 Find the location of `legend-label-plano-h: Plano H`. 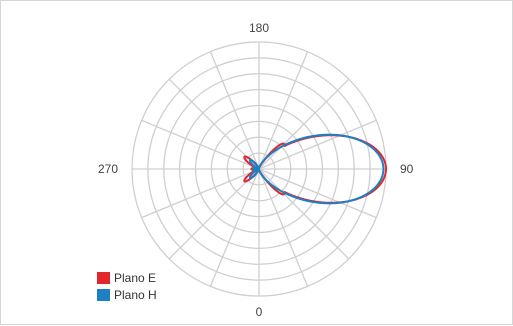

legend-label-plano-h: Plano H is located at coordinates (135, 294).